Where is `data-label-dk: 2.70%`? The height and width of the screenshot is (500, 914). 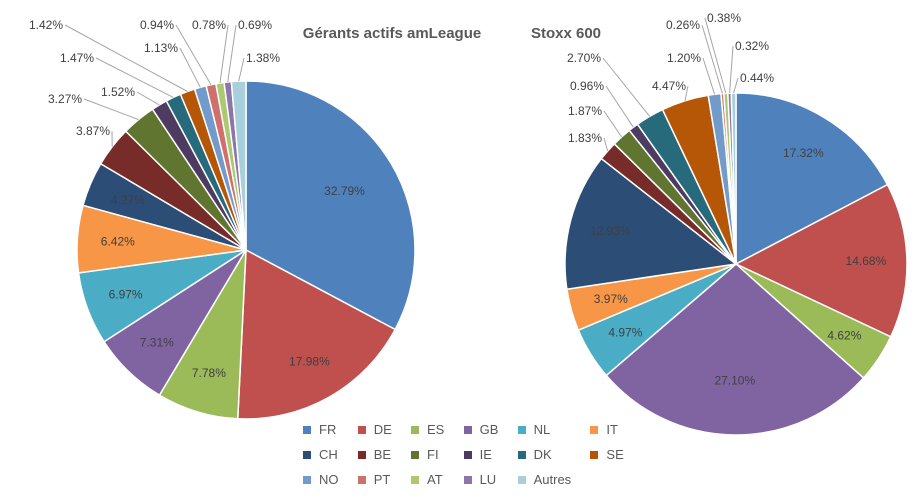 data-label-dk: 2.70% is located at coordinates (584, 58).